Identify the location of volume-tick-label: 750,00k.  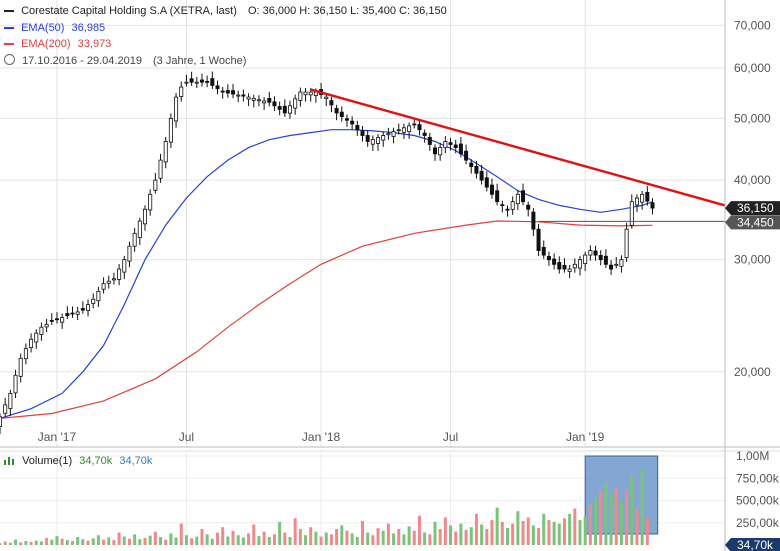
(758, 478).